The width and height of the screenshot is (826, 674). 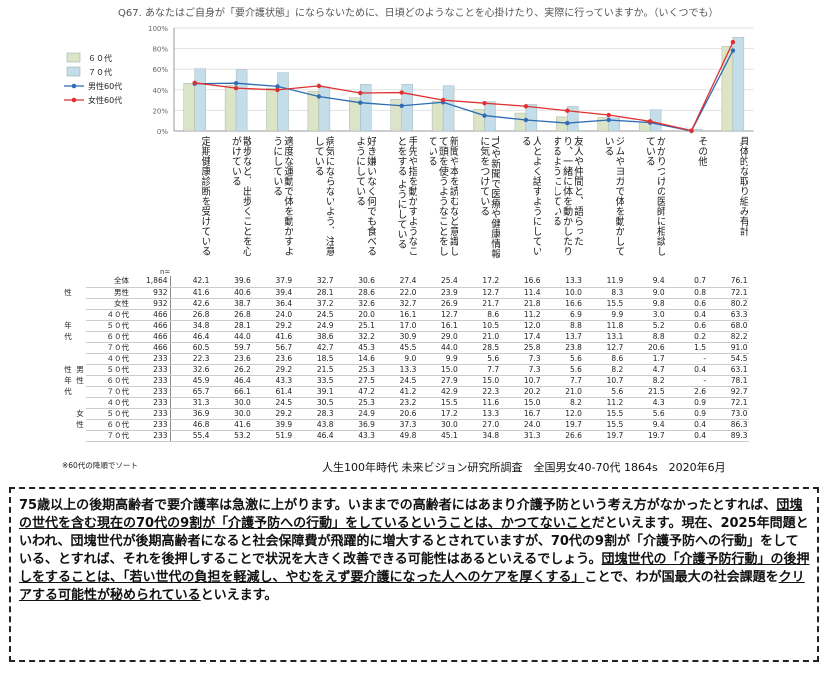 What do you see at coordinates (646, 381) in the screenshot?
I see `table-cell: 8.2` at bounding box center [646, 381].